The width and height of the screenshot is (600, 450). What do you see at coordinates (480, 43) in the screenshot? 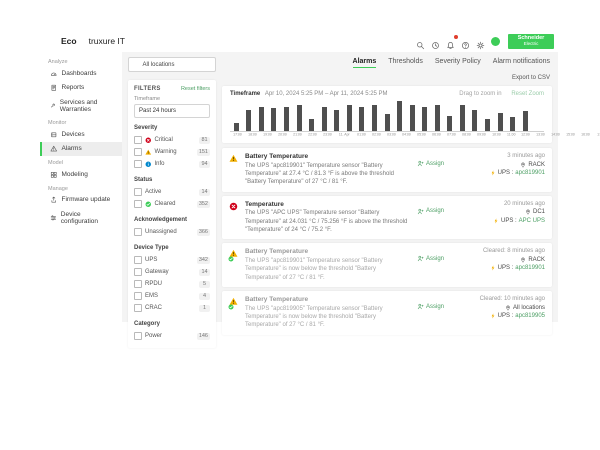
I see `settings-icon` at bounding box center [480, 43].